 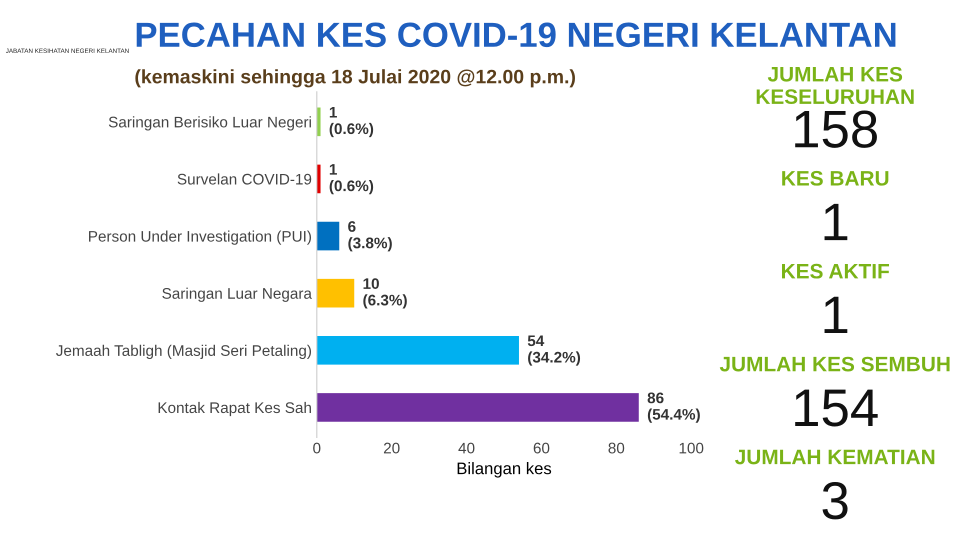 I want to click on data-label: 86 (54.4%), so click(x=674, y=407).